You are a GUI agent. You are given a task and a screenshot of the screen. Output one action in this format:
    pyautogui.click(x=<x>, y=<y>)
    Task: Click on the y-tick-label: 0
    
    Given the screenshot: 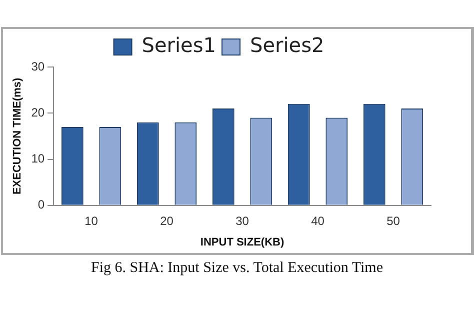 What is the action you would take?
    pyautogui.click(x=41, y=205)
    